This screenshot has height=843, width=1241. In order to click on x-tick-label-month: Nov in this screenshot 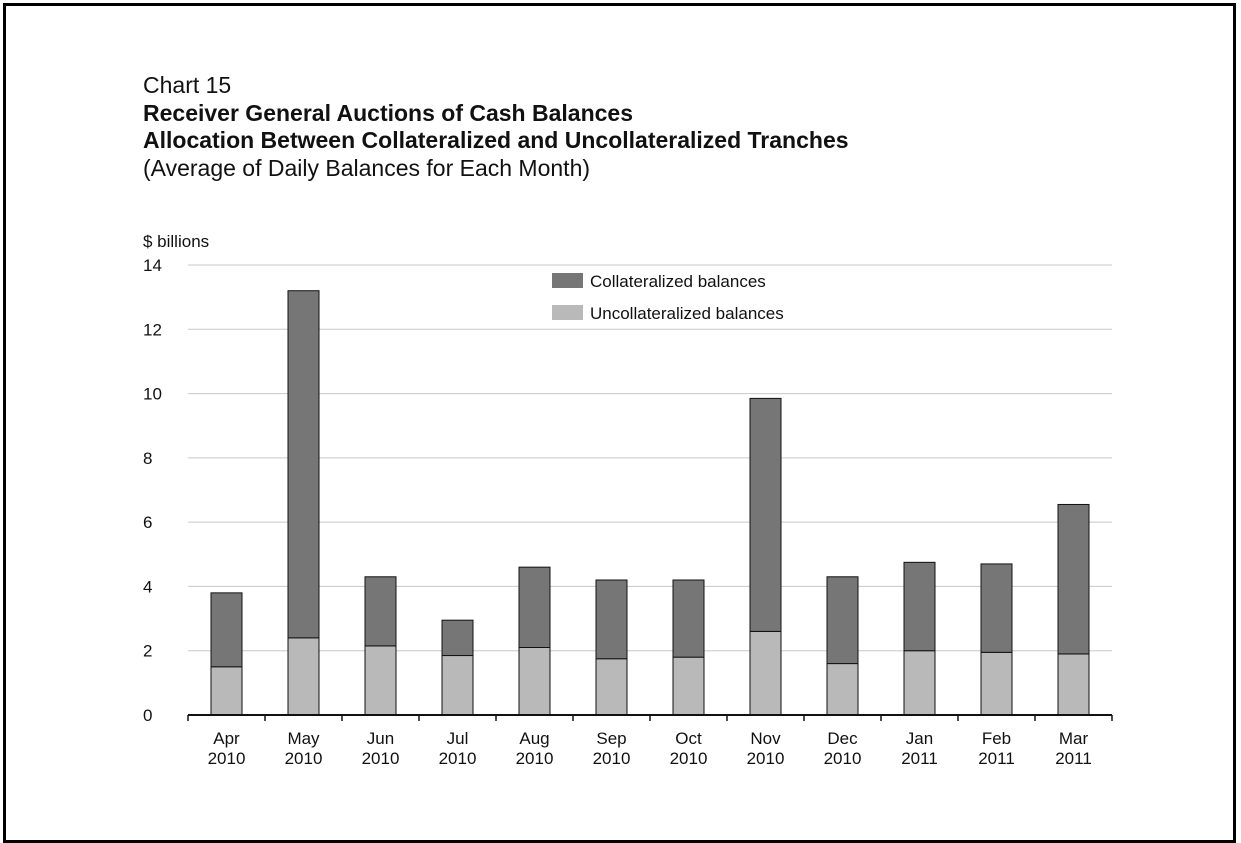, I will do `click(765, 738)`.